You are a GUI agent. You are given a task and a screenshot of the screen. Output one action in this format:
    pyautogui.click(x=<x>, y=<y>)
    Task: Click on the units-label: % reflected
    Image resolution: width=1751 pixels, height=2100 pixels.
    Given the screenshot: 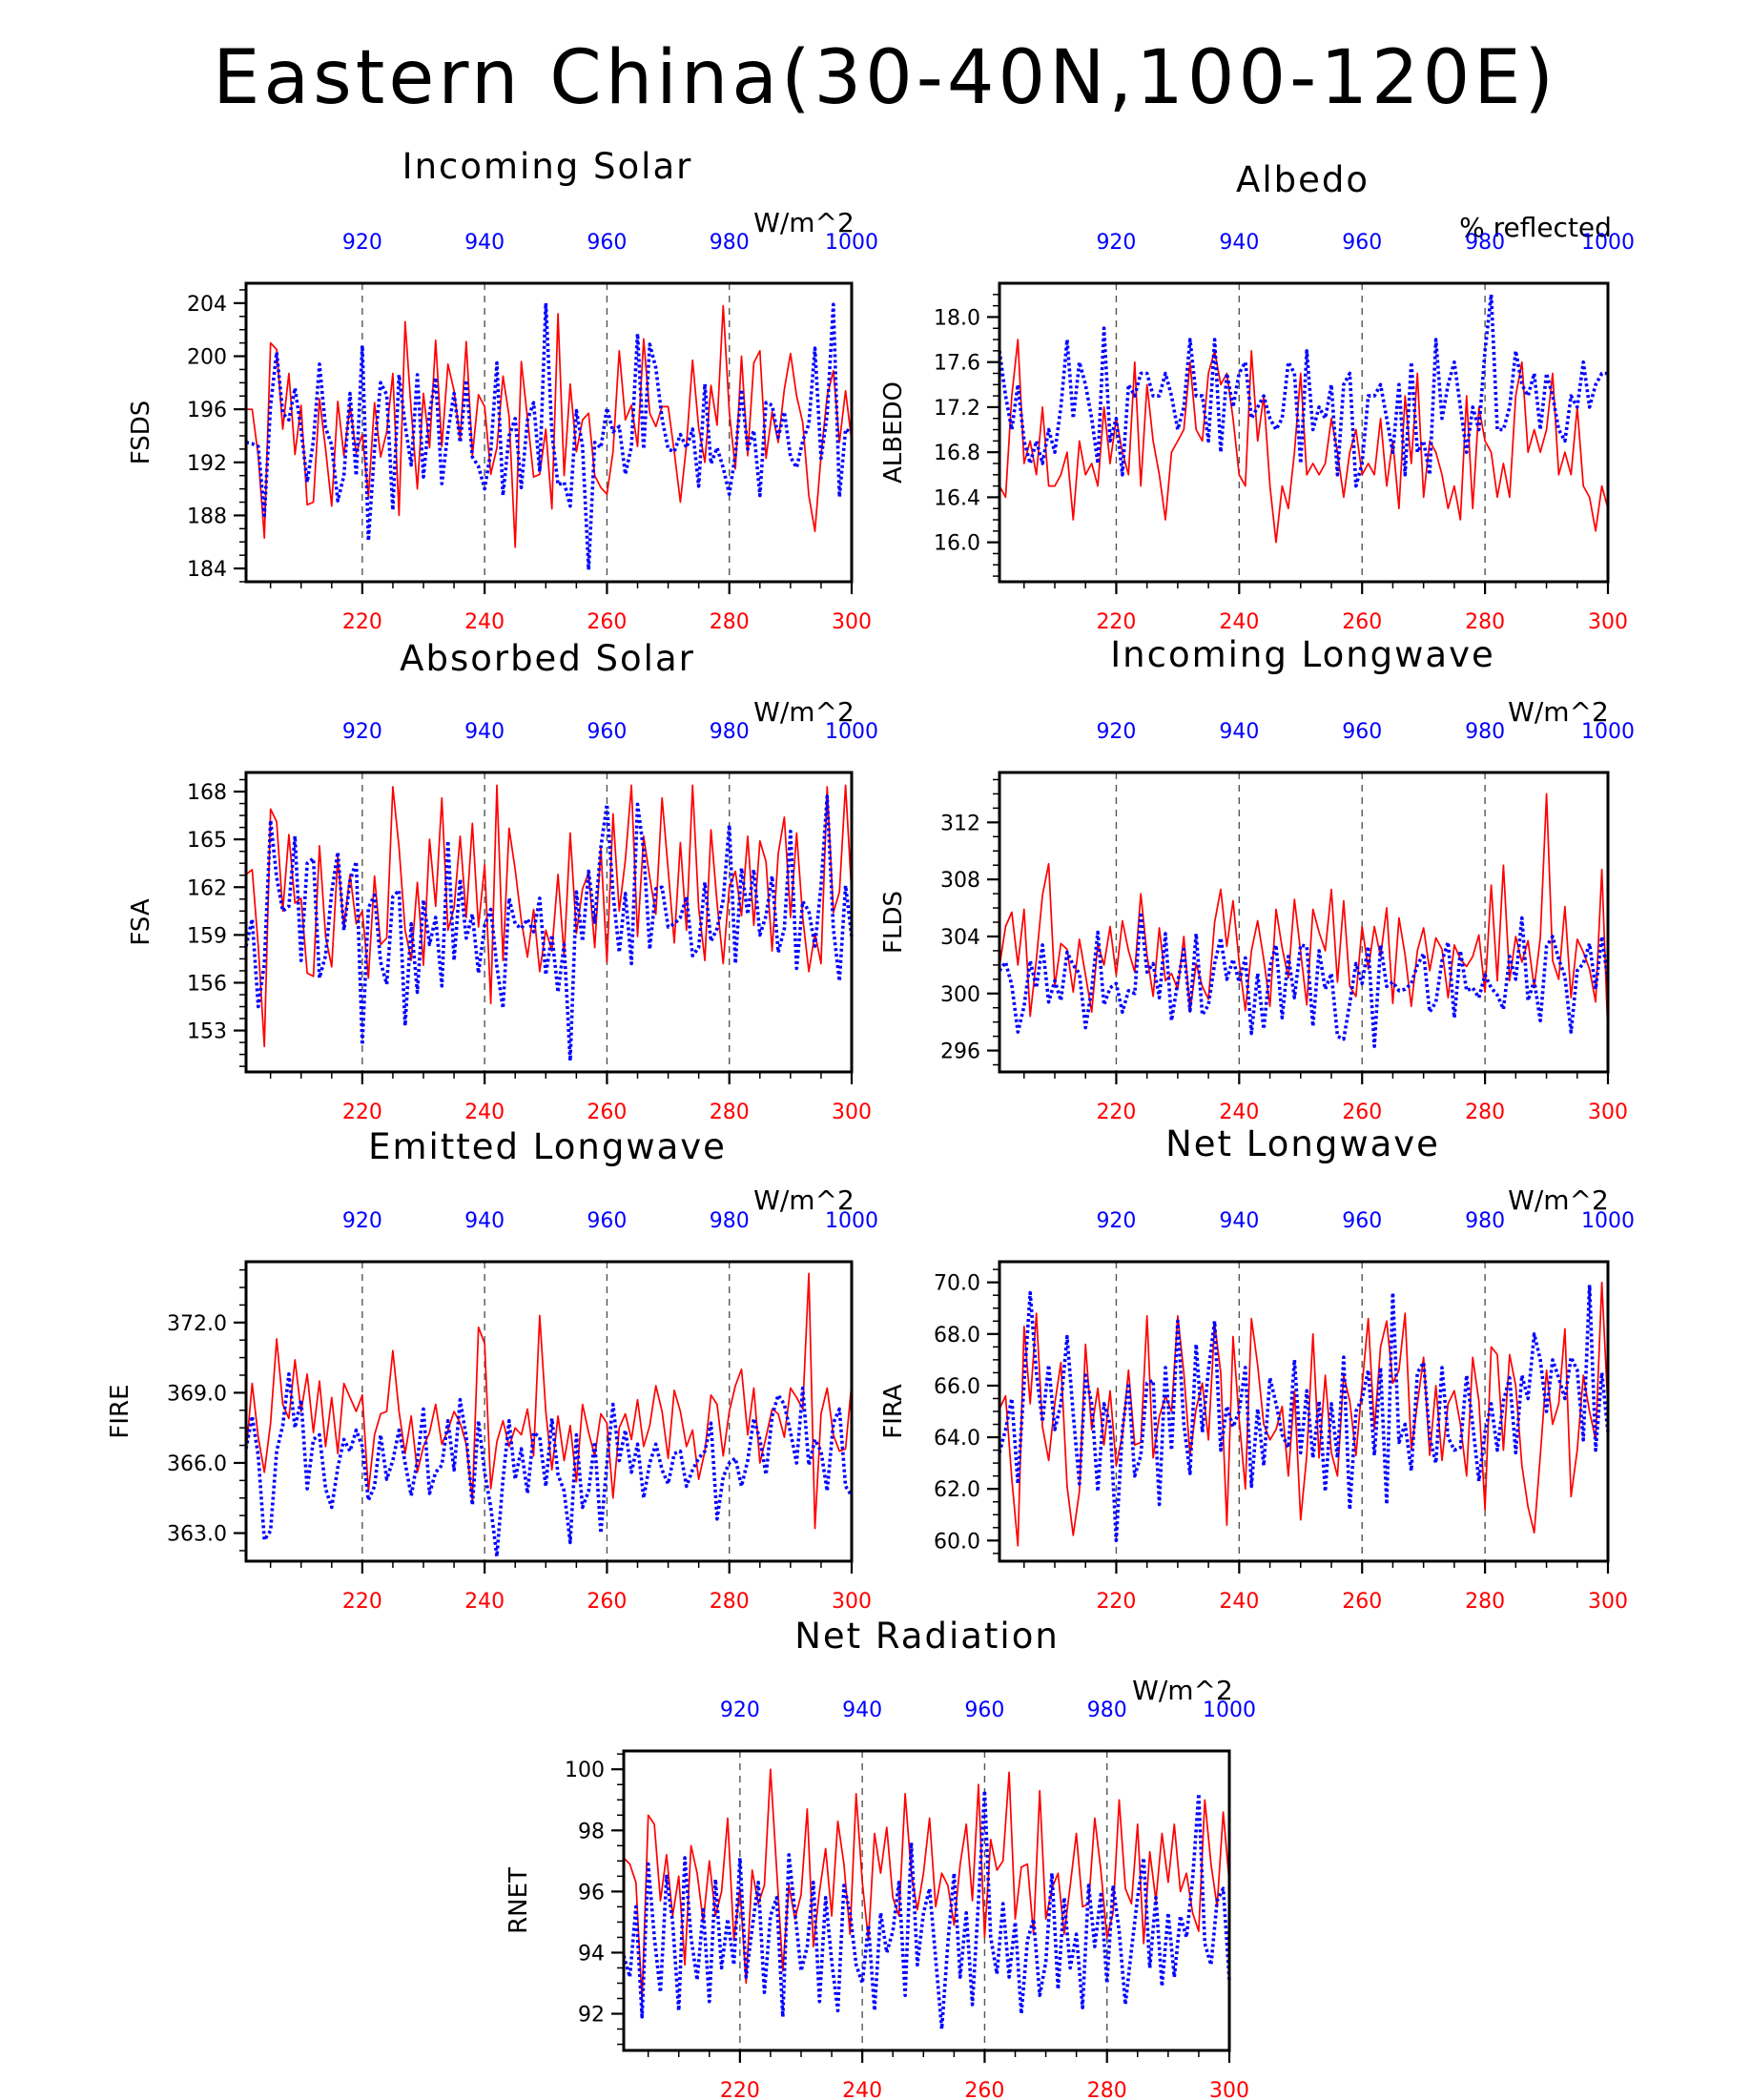 What is the action you would take?
    pyautogui.click(x=1535, y=227)
    